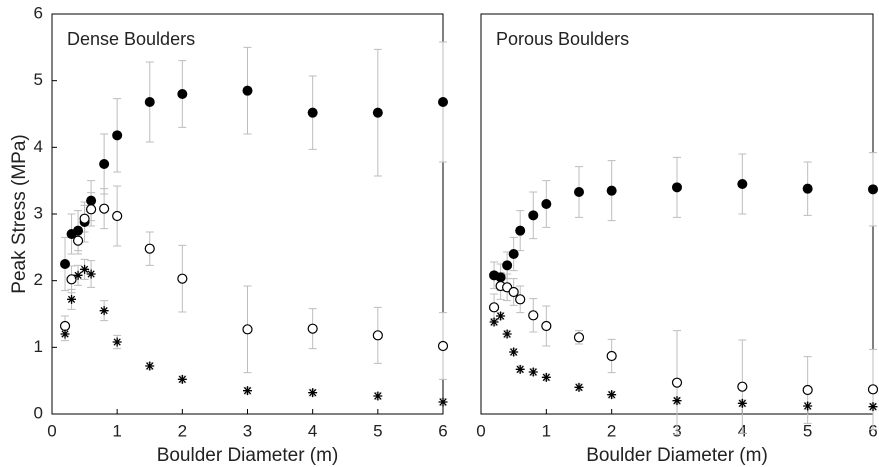 This screenshot has height=467, width=879. What do you see at coordinates (38, 346) in the screenshot?
I see `y-tick-label: 1` at bounding box center [38, 346].